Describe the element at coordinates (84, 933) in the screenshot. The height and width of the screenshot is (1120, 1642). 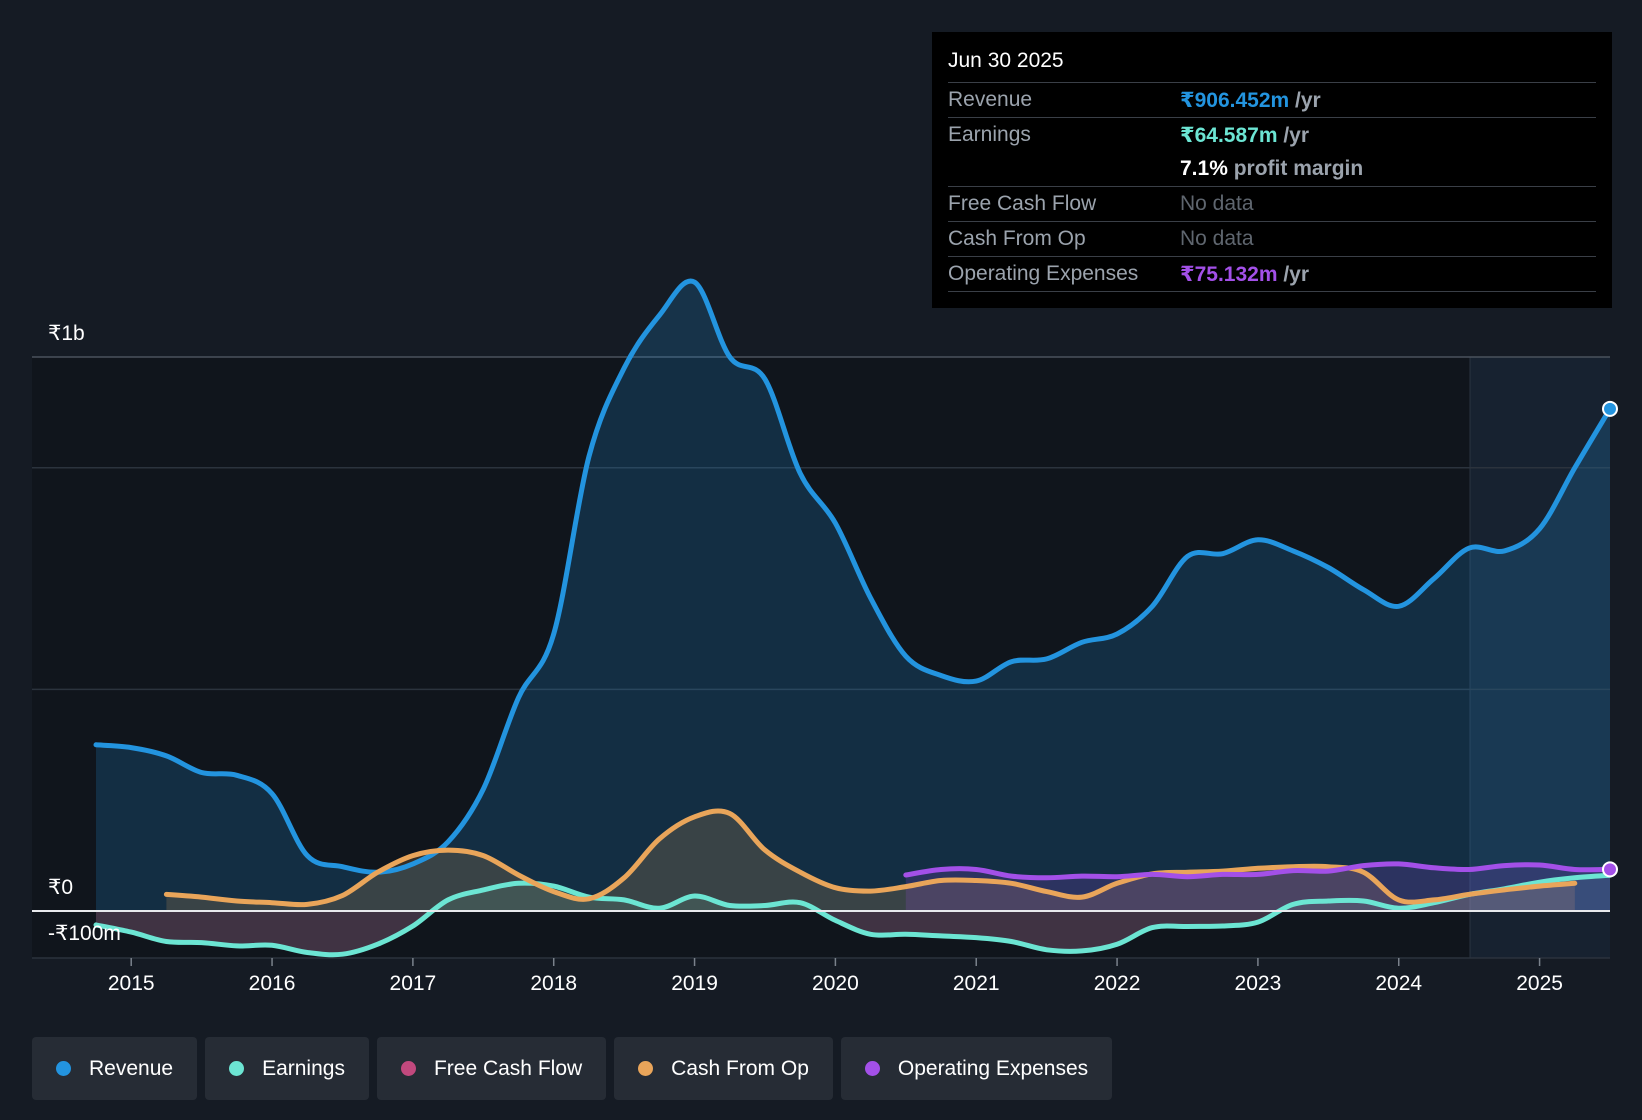
I see `y-label-bottom: -₹100m` at that location.